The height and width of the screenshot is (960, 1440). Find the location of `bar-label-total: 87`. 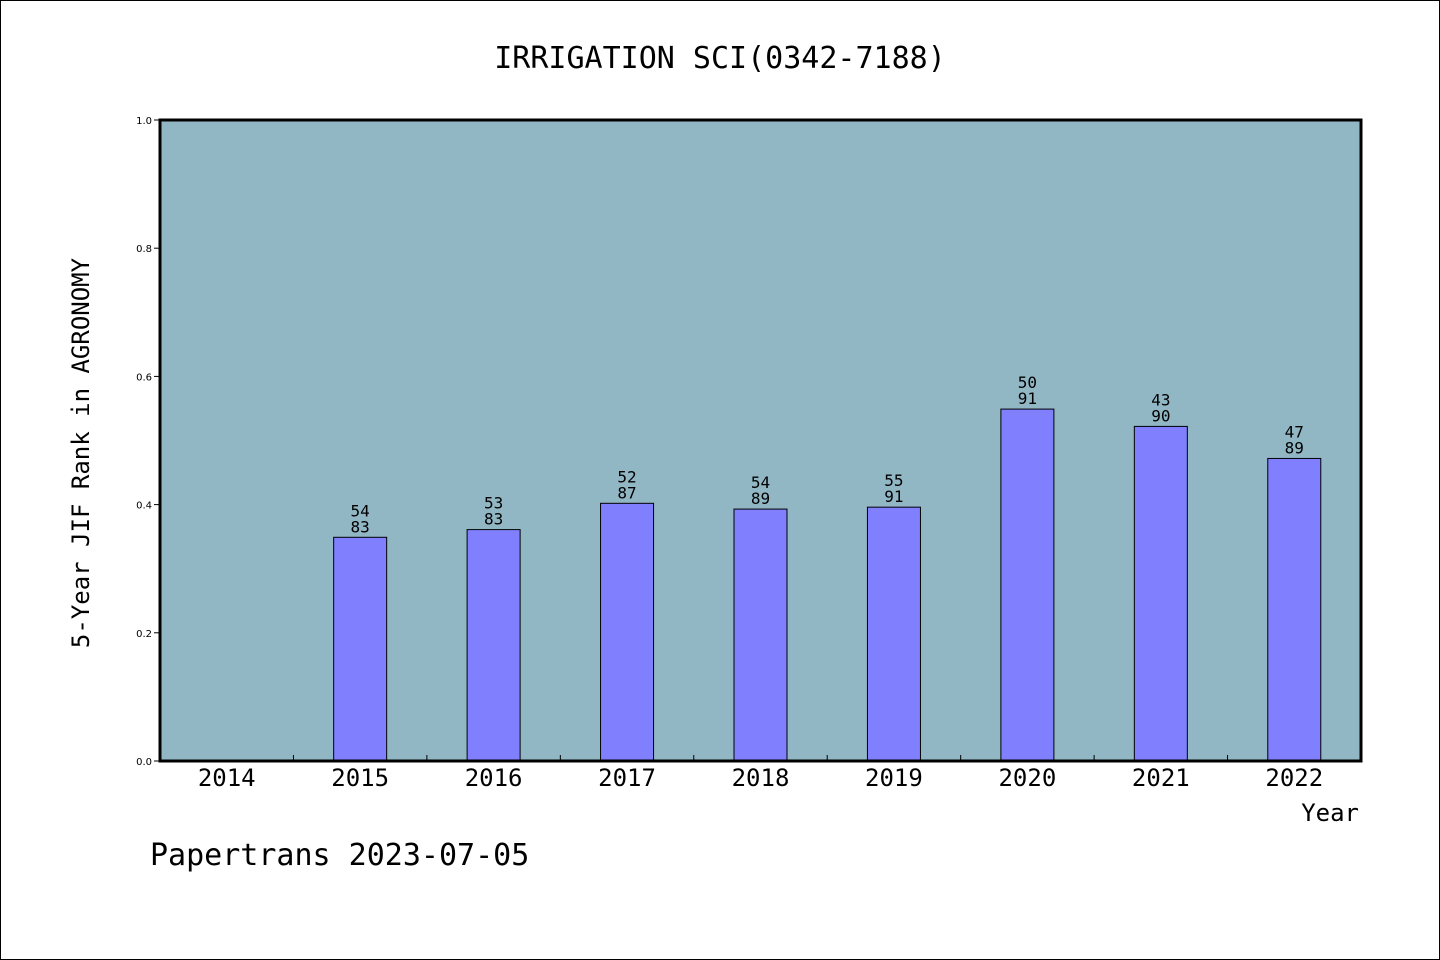

bar-label-total: 87 is located at coordinates (626, 492).